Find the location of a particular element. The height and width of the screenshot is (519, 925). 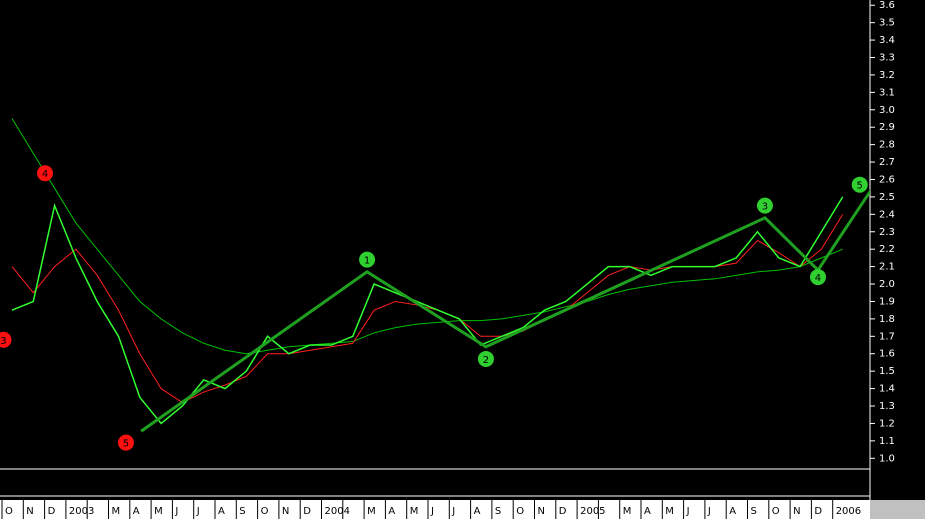

y-tick-label: 2.1 is located at coordinates (887, 267).